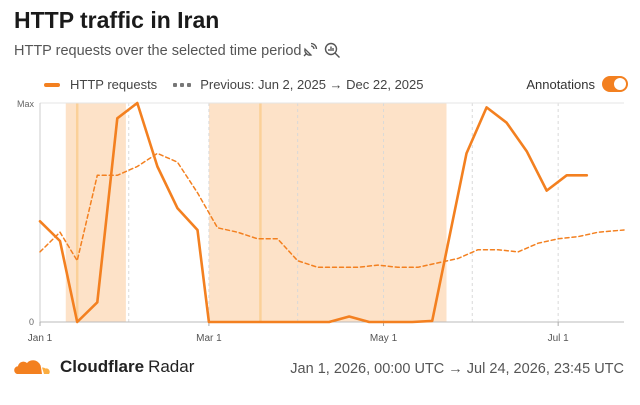 The image size is (640, 405). What do you see at coordinates (117, 20) in the screenshot?
I see `chart-title: HTTP traffic in Iran` at bounding box center [117, 20].